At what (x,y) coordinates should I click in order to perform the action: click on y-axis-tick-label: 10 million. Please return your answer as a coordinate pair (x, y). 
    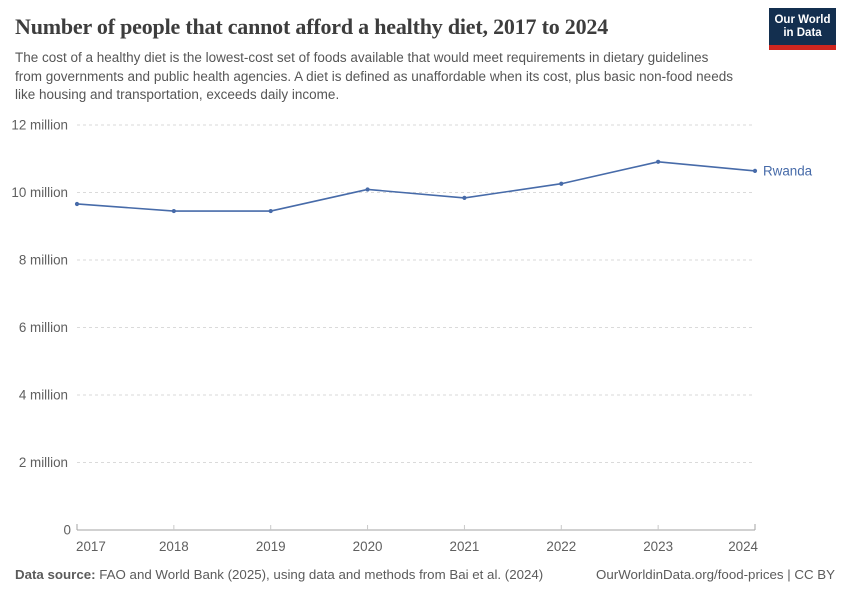
    Looking at the image, I should click on (39, 192).